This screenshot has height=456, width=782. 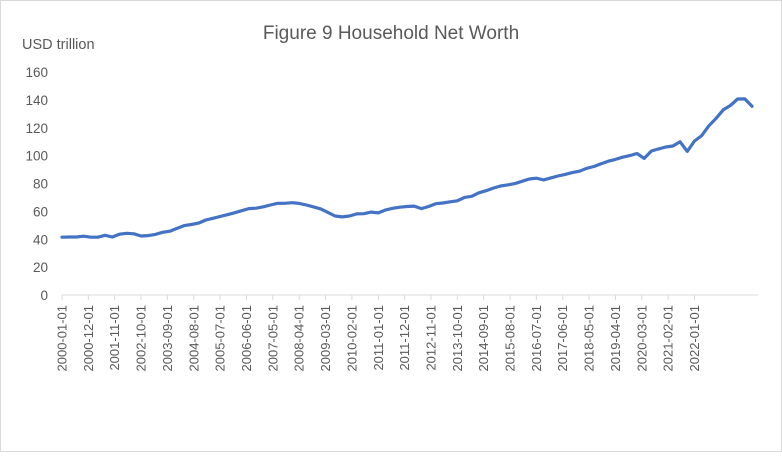 I want to click on x-tick-label: 2017-06-01, so click(x=562, y=338).